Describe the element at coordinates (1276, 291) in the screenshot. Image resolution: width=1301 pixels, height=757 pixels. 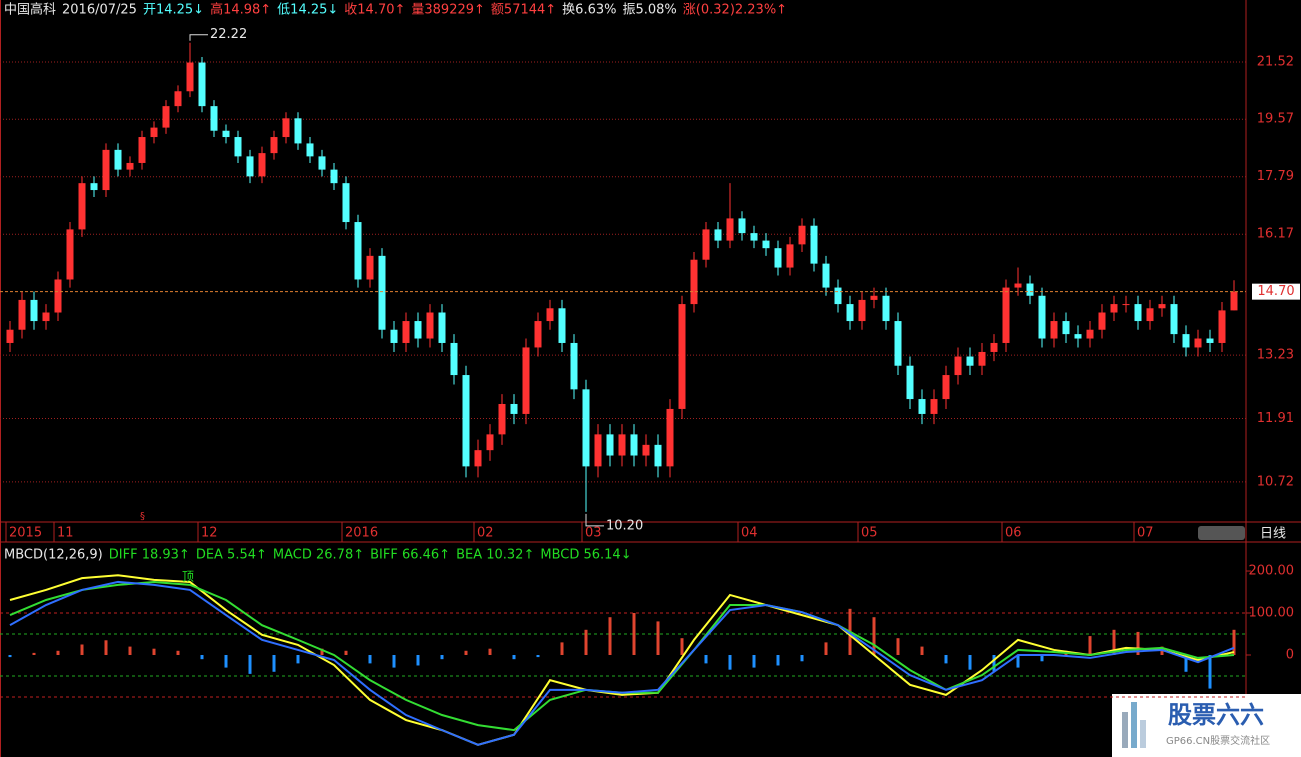
I see `last-price-box` at that location.